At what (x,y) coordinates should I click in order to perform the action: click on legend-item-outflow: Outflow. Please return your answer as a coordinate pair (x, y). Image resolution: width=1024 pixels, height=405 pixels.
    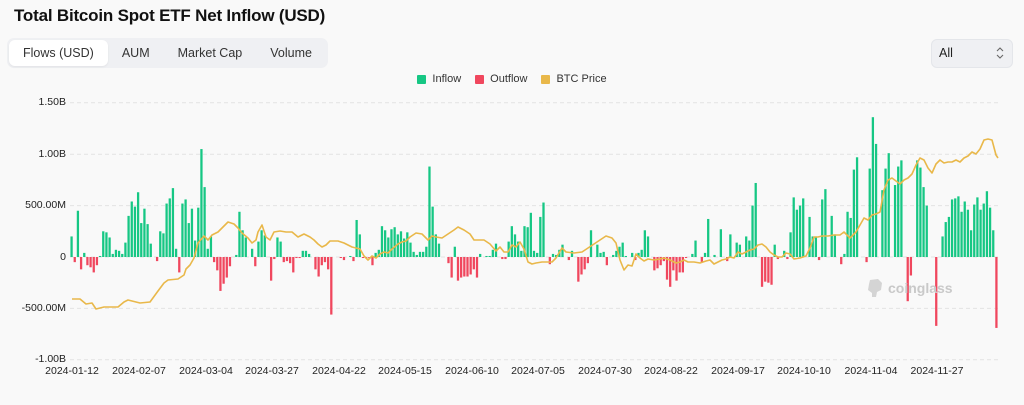
    Looking at the image, I should click on (501, 79).